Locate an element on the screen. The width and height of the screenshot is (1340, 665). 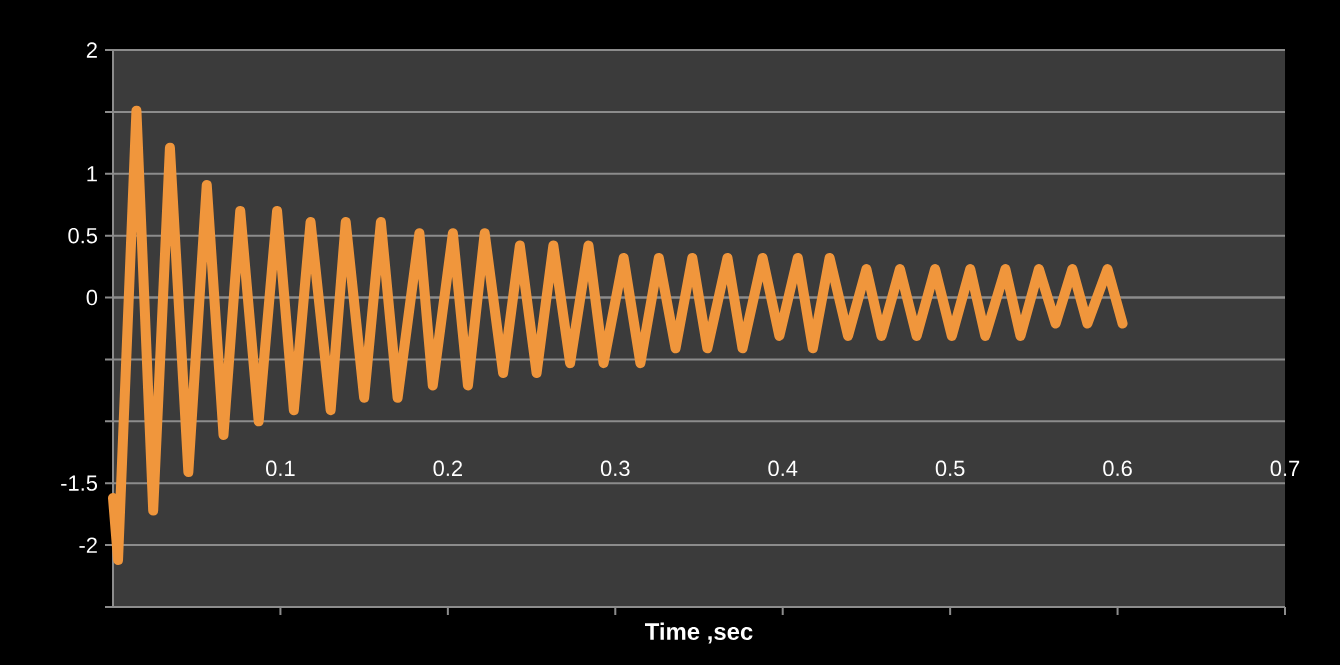
x-axis-title: Time ,sec is located at coordinates (699, 633).